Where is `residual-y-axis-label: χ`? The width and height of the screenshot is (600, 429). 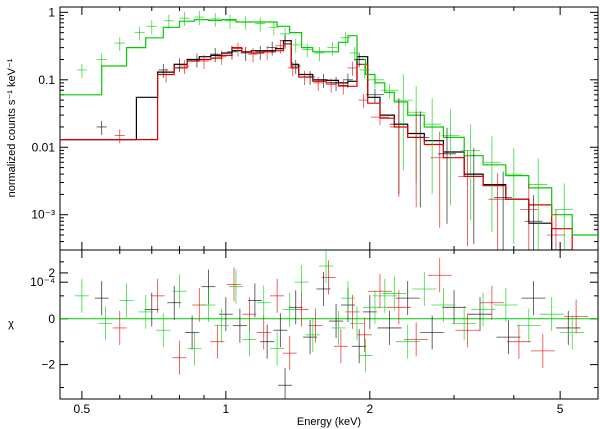
residual-y-axis-label: χ is located at coordinates (11, 324).